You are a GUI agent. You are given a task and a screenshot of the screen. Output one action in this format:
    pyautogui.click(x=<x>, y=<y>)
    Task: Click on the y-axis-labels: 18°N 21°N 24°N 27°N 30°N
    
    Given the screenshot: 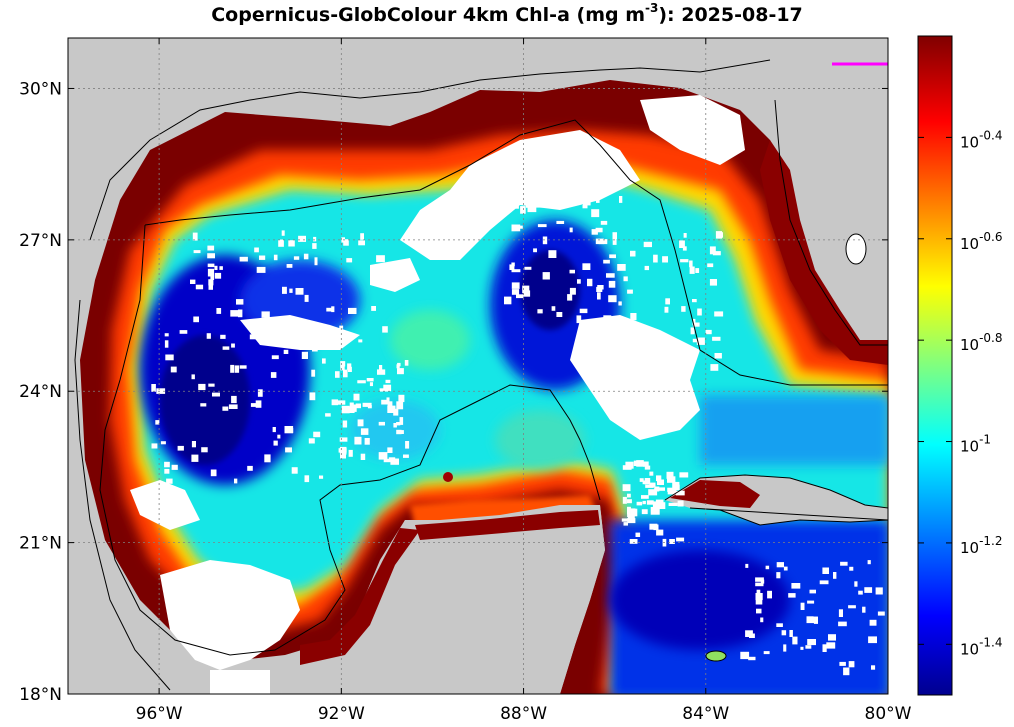 What is the action you would take?
    pyautogui.click(x=40, y=392)
    